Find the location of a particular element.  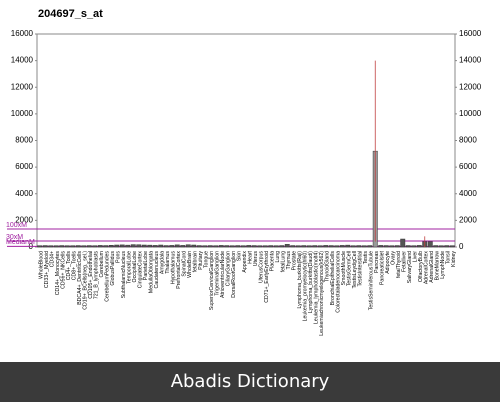

x-tick-label: SalivaryGland is located at coordinates (410, 267).